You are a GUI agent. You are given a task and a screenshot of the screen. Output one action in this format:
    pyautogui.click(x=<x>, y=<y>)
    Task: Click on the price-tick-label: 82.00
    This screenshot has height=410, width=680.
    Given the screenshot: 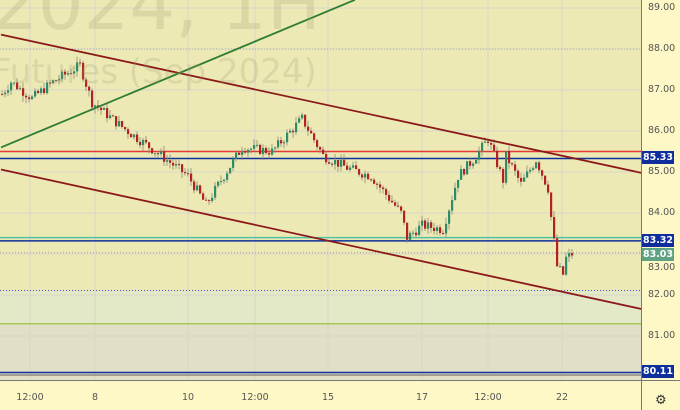 What is the action you would take?
    pyautogui.click(x=662, y=294)
    